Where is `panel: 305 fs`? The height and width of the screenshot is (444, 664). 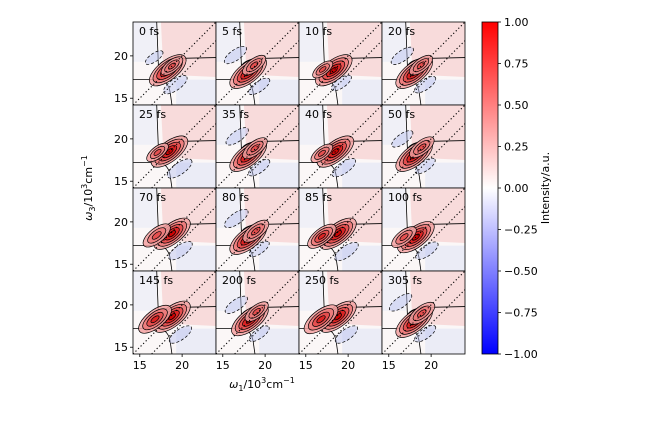 panel: 305 fs is located at coordinates (423, 312).